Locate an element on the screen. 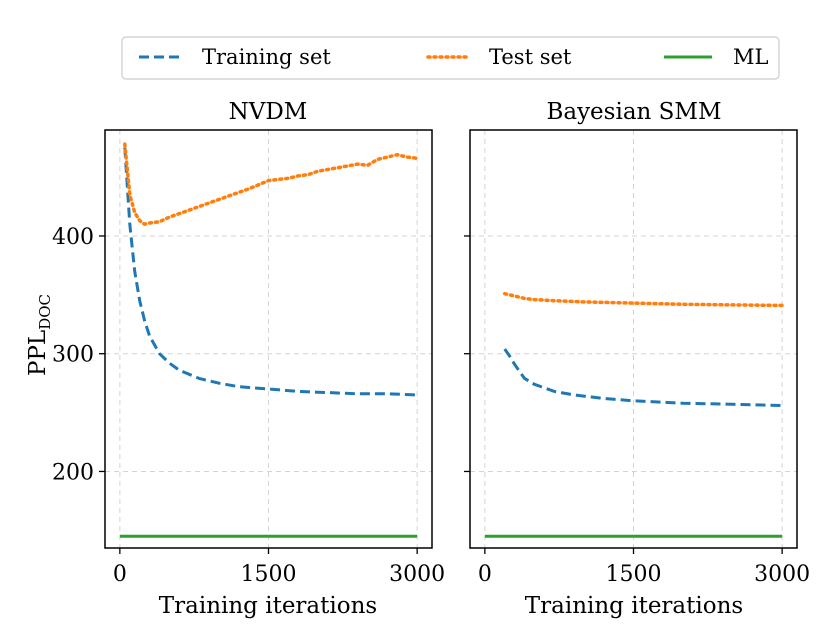  legend: Training set Test set ML is located at coordinates (450, 58).